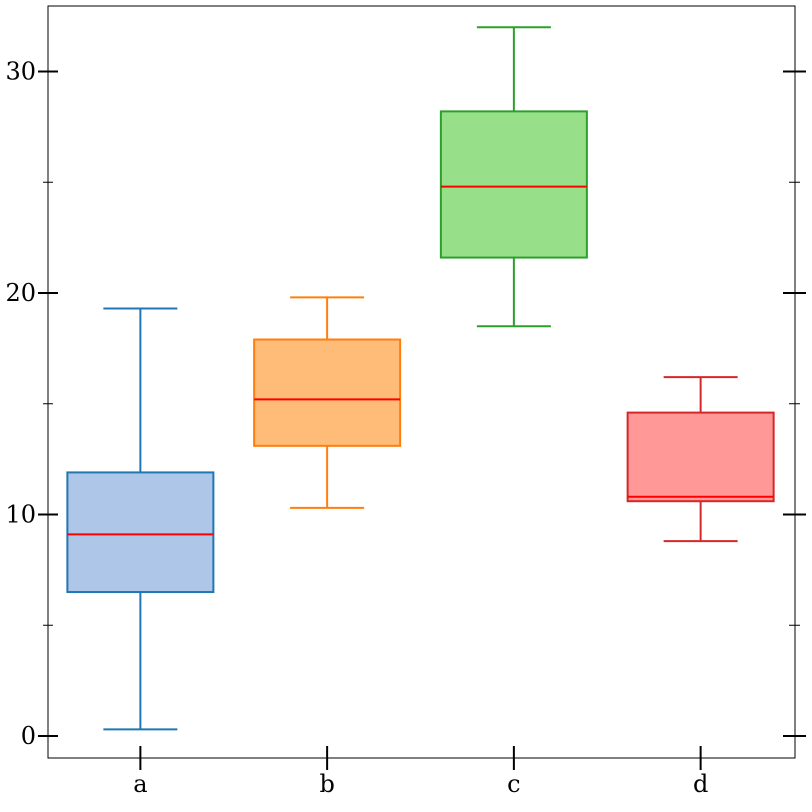  What do you see at coordinates (327, 392) in the screenshot?
I see `iqr-box-b` at bounding box center [327, 392].